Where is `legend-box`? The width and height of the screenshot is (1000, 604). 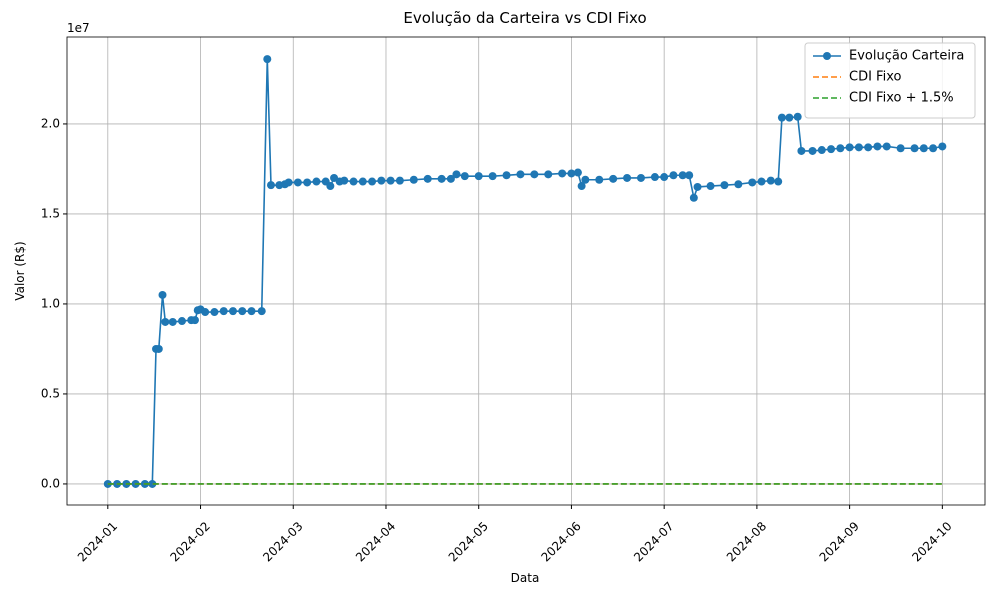
legend-box is located at coordinates (890, 80).